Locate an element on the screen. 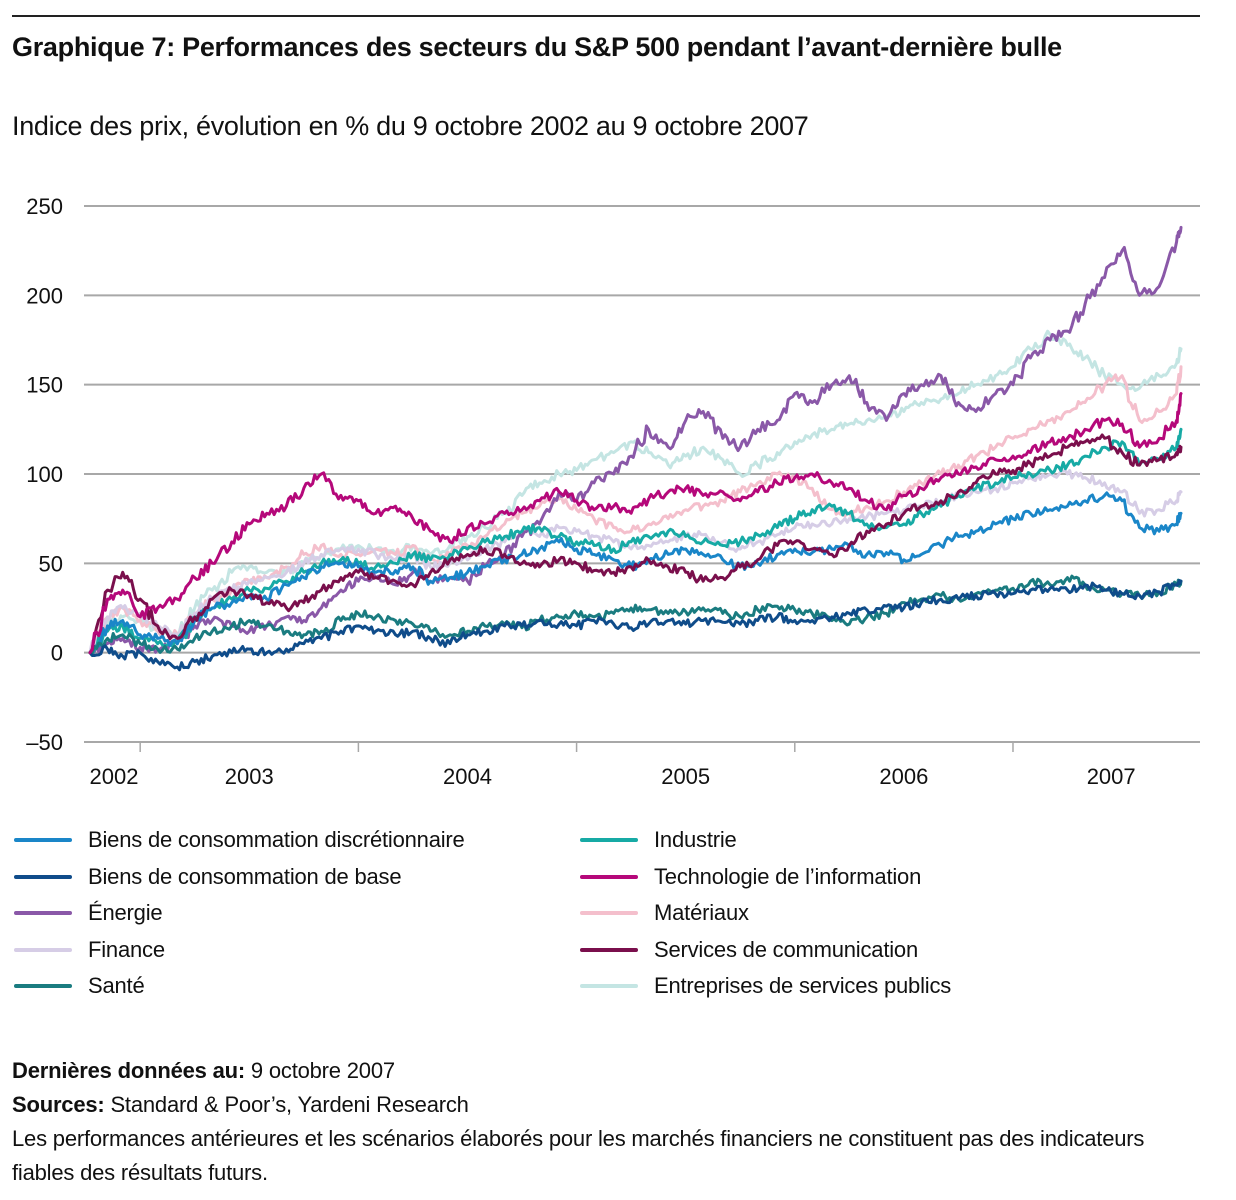  legend-label: Santé is located at coordinates (116, 985).